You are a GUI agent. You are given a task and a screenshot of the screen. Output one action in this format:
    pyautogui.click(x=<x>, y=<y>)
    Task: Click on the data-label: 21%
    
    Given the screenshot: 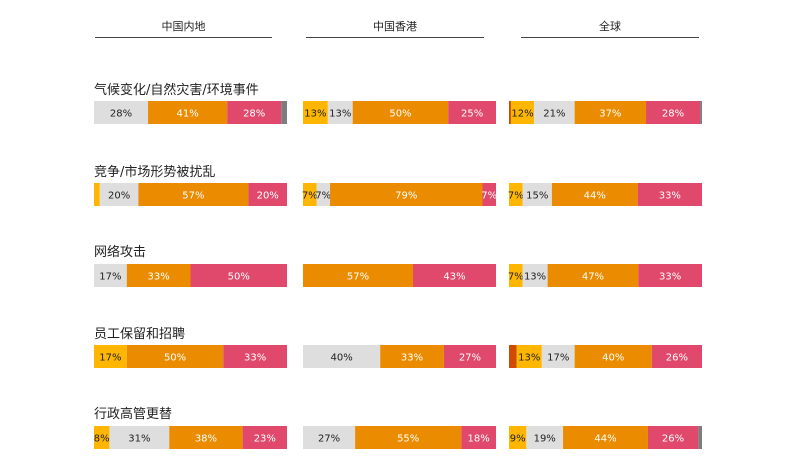 What is the action you would take?
    pyautogui.click(x=554, y=113)
    